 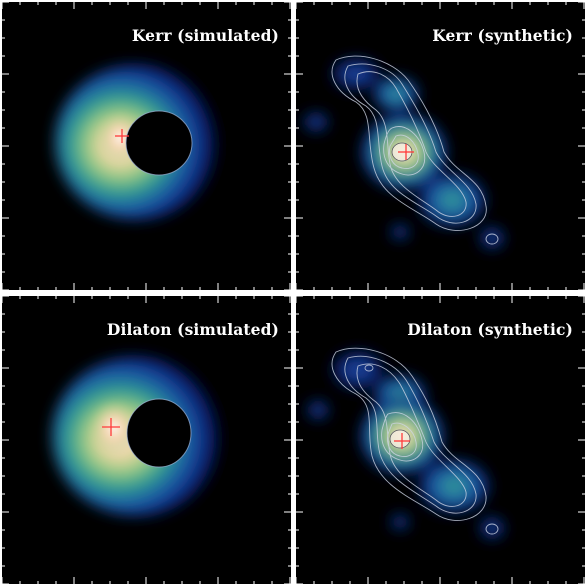 What do you see at coordinates (192, 329) in the screenshot?
I see `panel-title: Dilaton (simulated)` at bounding box center [192, 329].